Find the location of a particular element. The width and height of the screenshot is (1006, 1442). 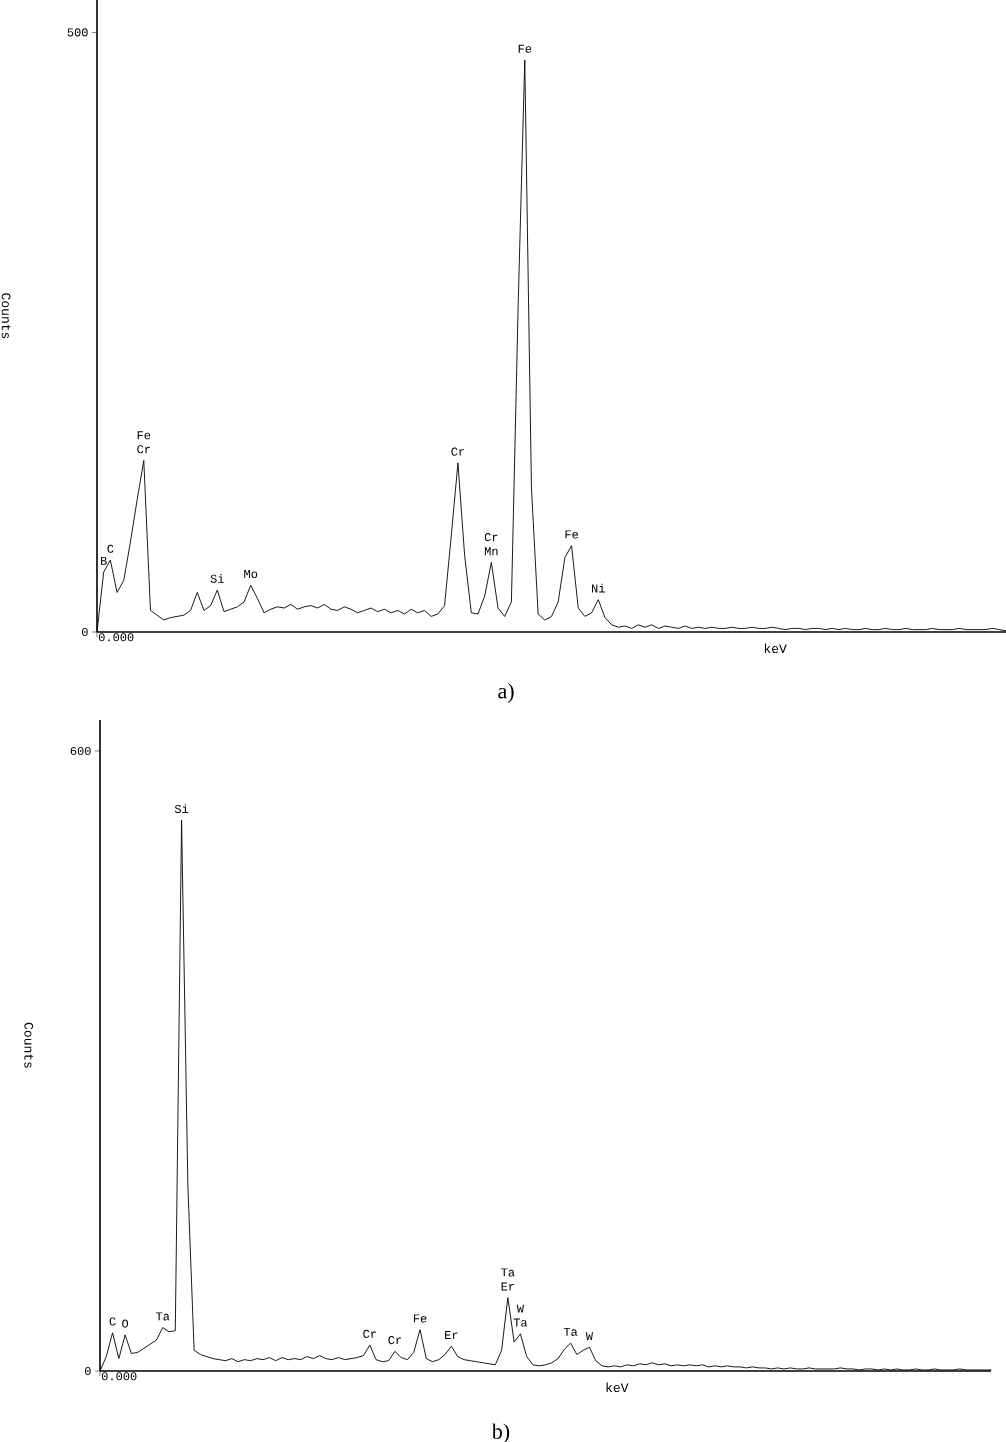

annotation: O is located at coordinates (125, 1323).